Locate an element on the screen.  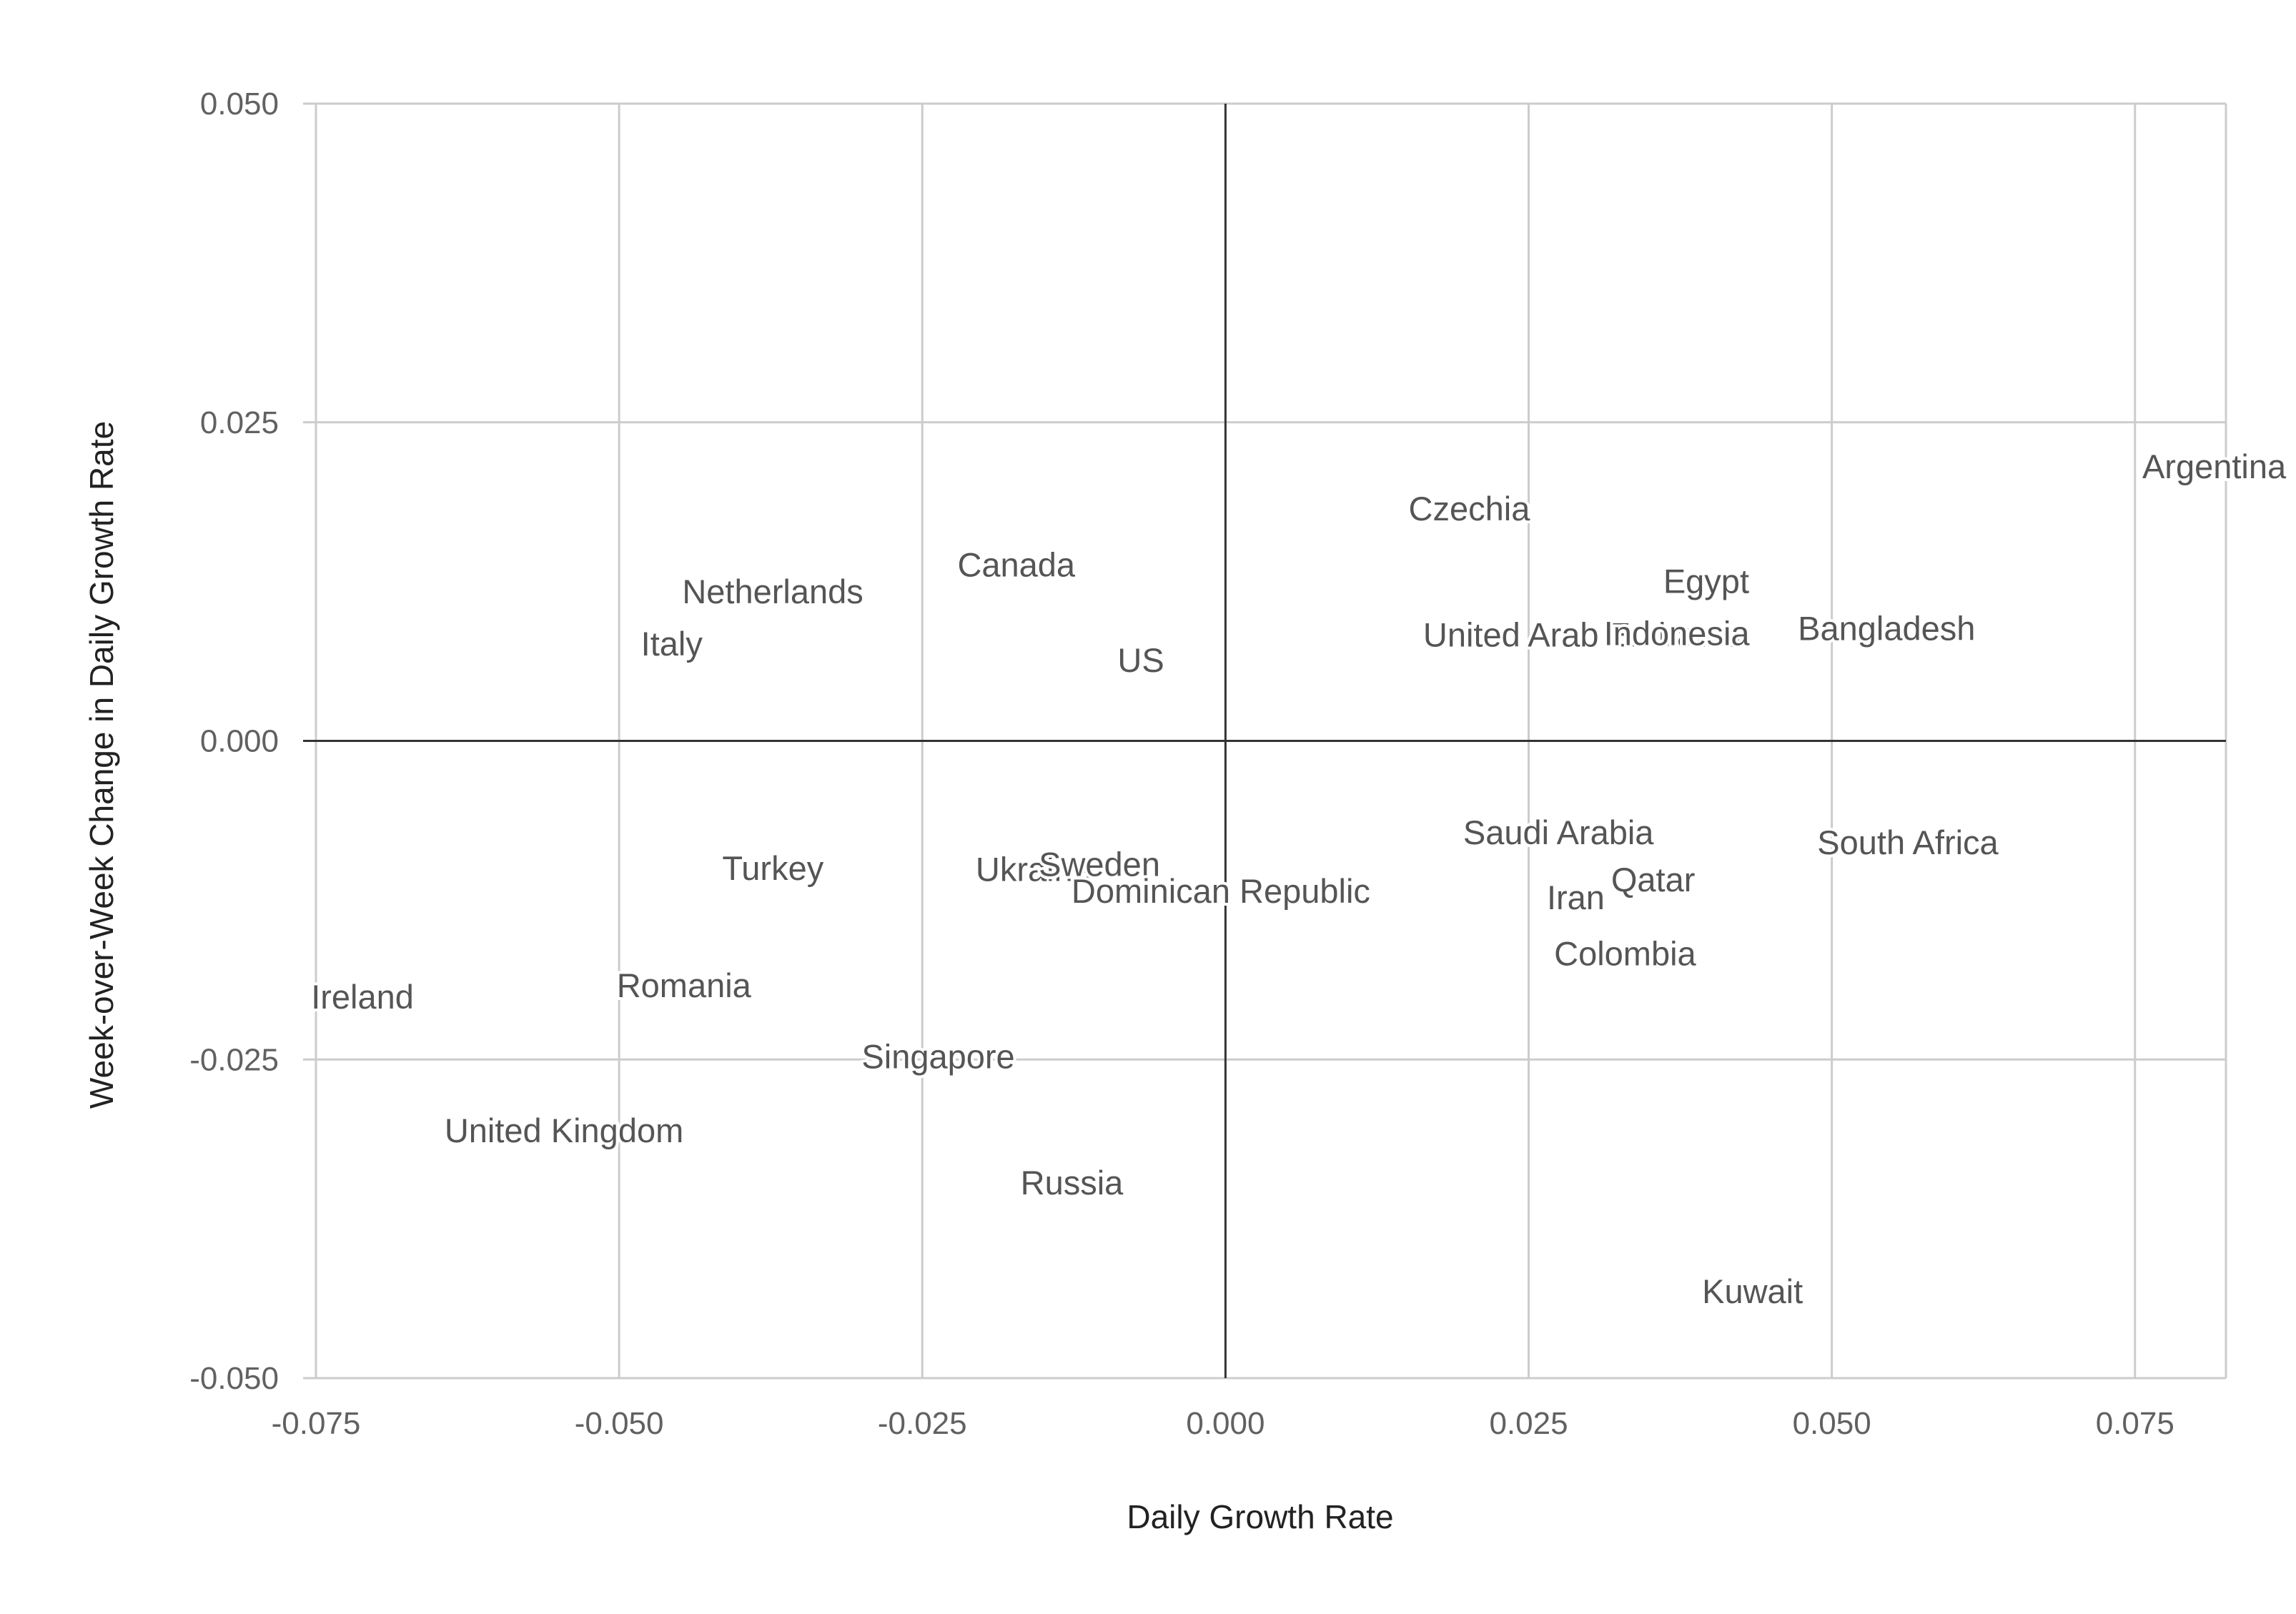
y-axis-ticks: -0.050 -0.025 0.000 0.025 0.050 is located at coordinates (234, 741).